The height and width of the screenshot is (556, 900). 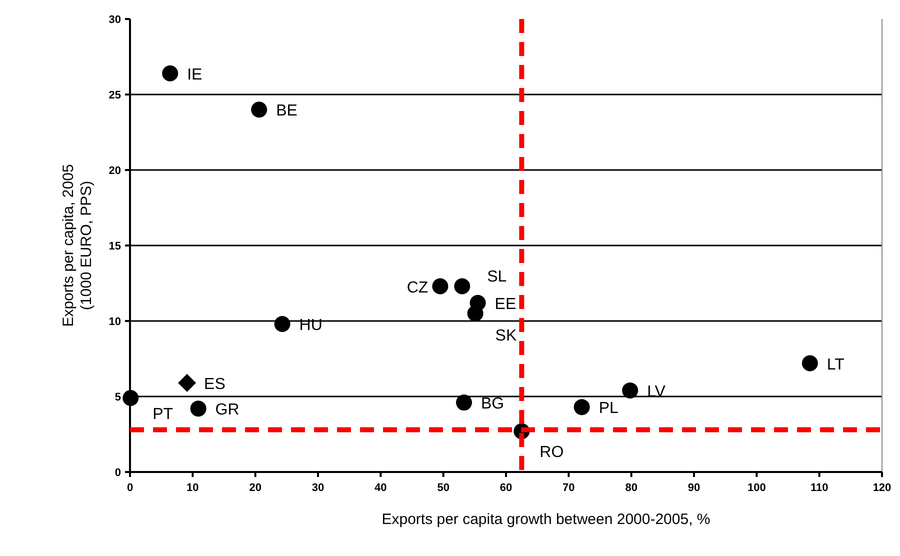 I want to click on x-tick-label: 60, so click(x=506, y=488).